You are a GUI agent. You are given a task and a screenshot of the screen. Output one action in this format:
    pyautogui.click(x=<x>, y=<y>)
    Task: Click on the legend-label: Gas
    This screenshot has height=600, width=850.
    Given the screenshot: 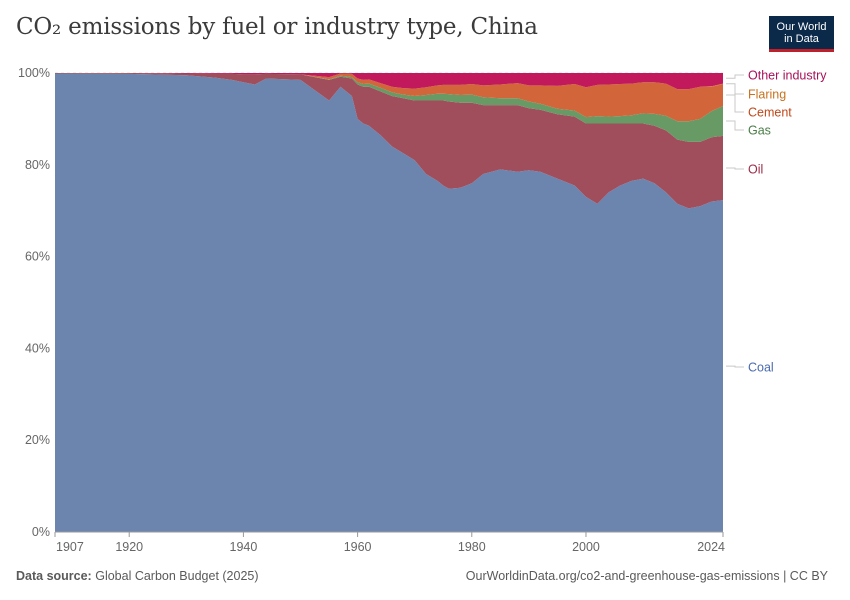 What is the action you would take?
    pyautogui.click(x=759, y=131)
    